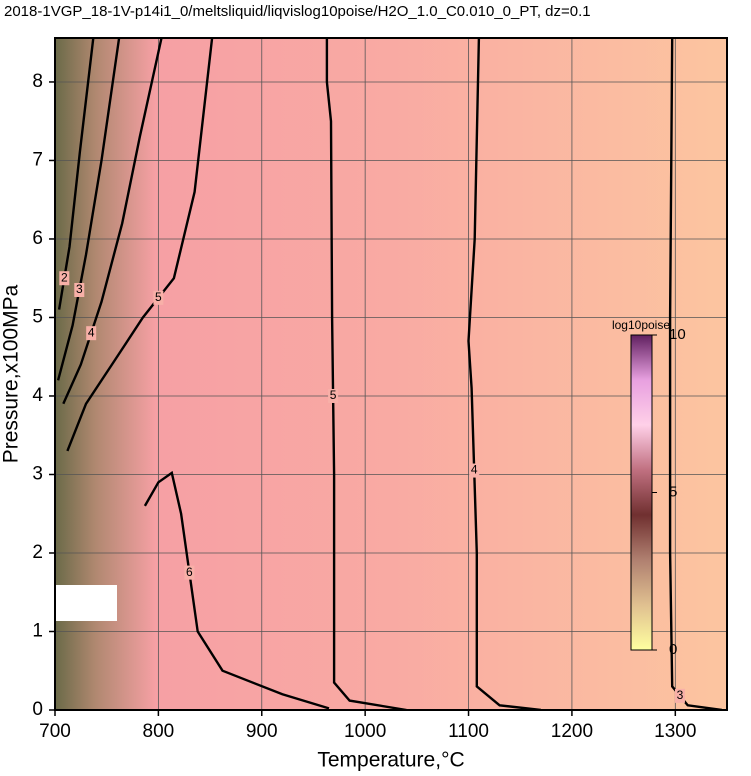 The width and height of the screenshot is (751, 776). What do you see at coordinates (37, 238) in the screenshot?
I see `y-tick-label: 6` at bounding box center [37, 238].